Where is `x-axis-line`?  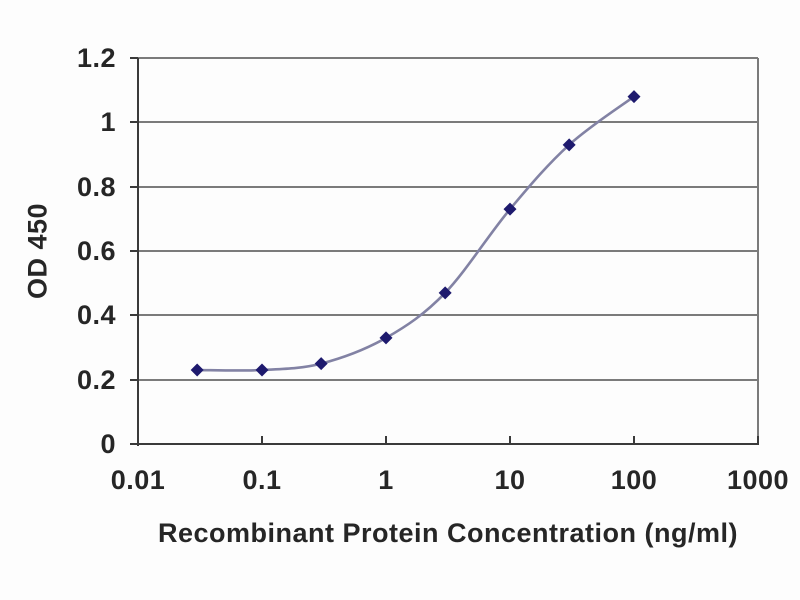
x-axis-line is located at coordinates (448, 444).